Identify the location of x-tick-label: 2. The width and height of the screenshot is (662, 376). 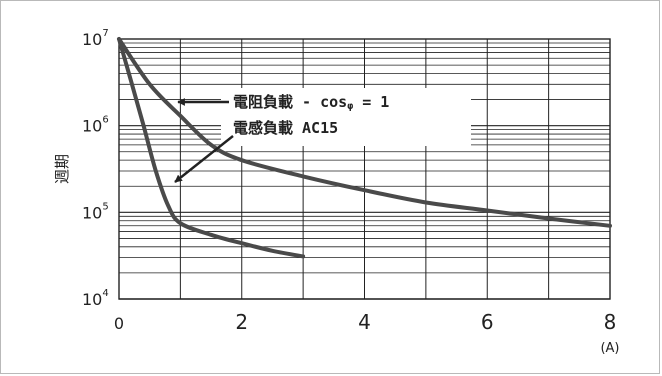
(241, 322).